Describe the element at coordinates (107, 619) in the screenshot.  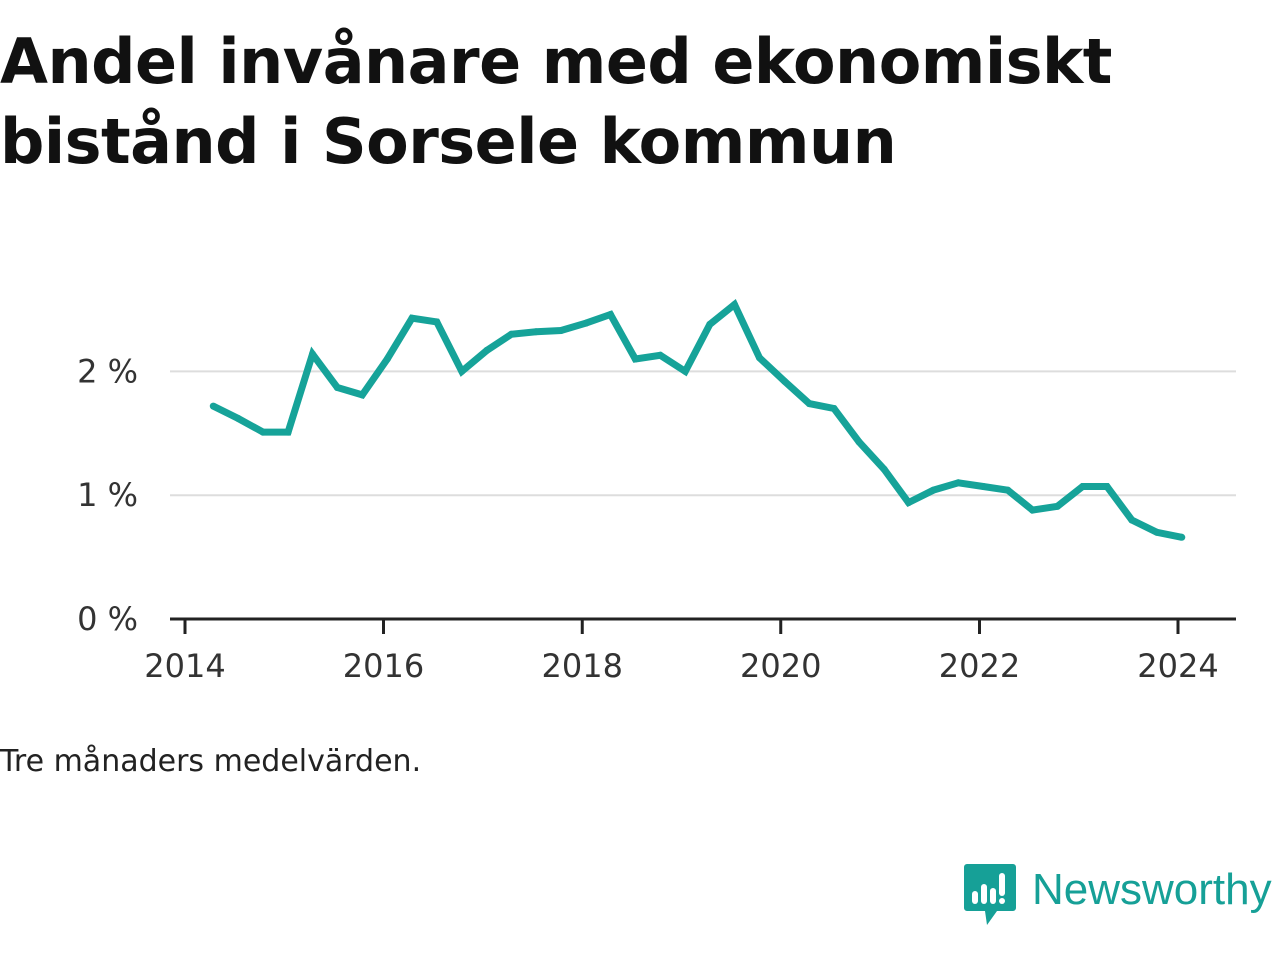
I see `y-tick-label: 0 %` at that location.